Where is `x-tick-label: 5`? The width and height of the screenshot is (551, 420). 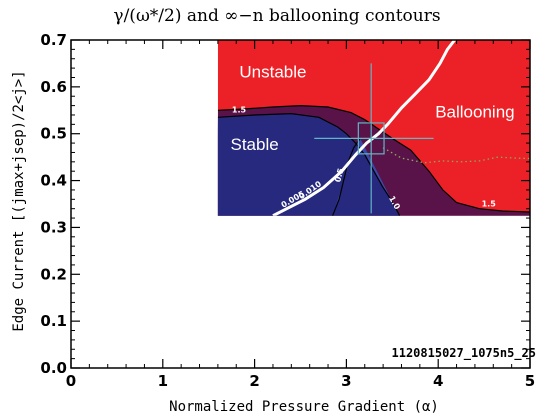 x-tick-label: 5 is located at coordinates (530, 381).